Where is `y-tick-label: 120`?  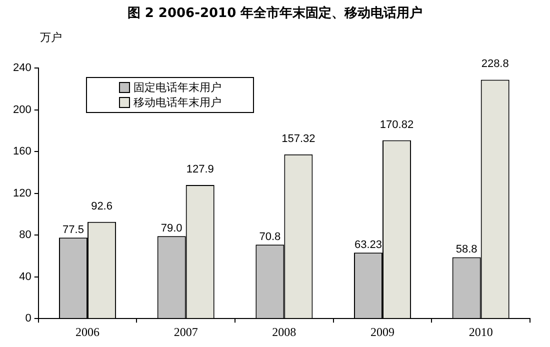
y-tick-label: 120 is located at coordinates (22, 193).